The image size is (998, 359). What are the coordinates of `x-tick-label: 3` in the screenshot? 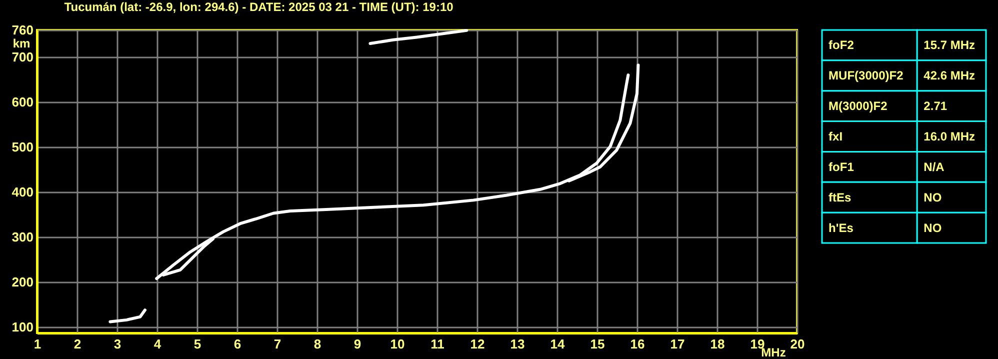 It's located at (118, 344).